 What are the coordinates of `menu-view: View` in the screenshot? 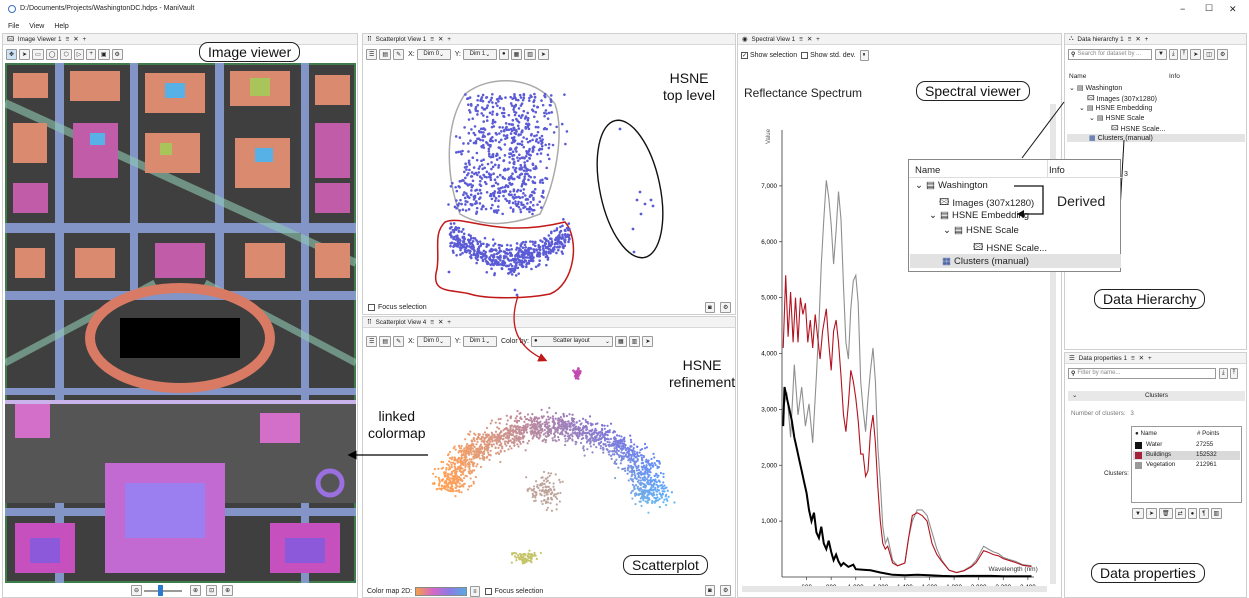 It's located at (37, 26).